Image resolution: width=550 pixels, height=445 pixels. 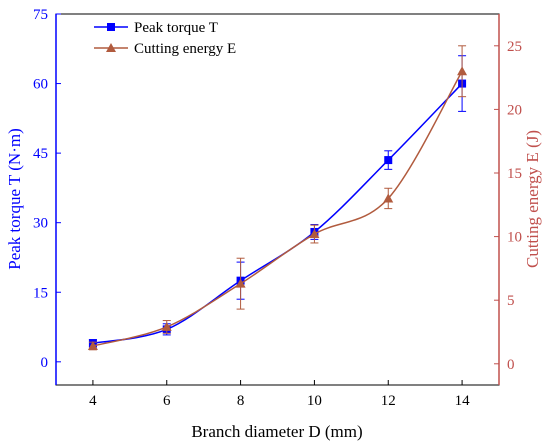 I want to click on right-tick-label: 5, so click(x=511, y=301).